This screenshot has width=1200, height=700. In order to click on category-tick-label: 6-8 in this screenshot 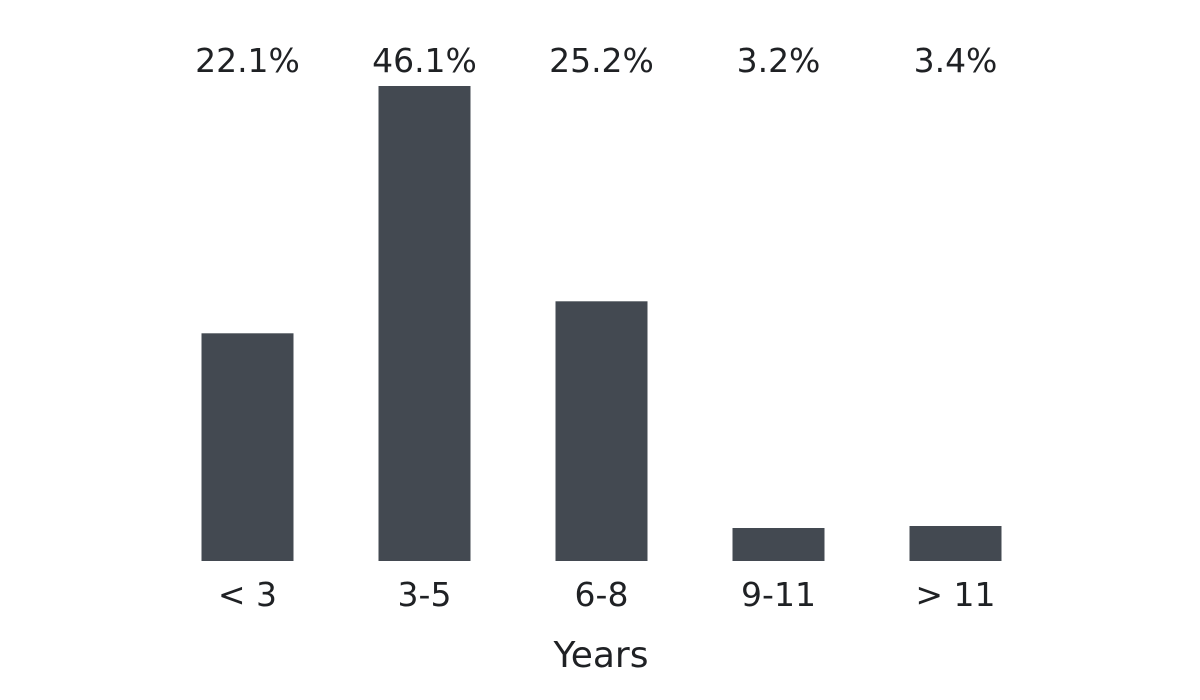, I will do `click(602, 594)`.